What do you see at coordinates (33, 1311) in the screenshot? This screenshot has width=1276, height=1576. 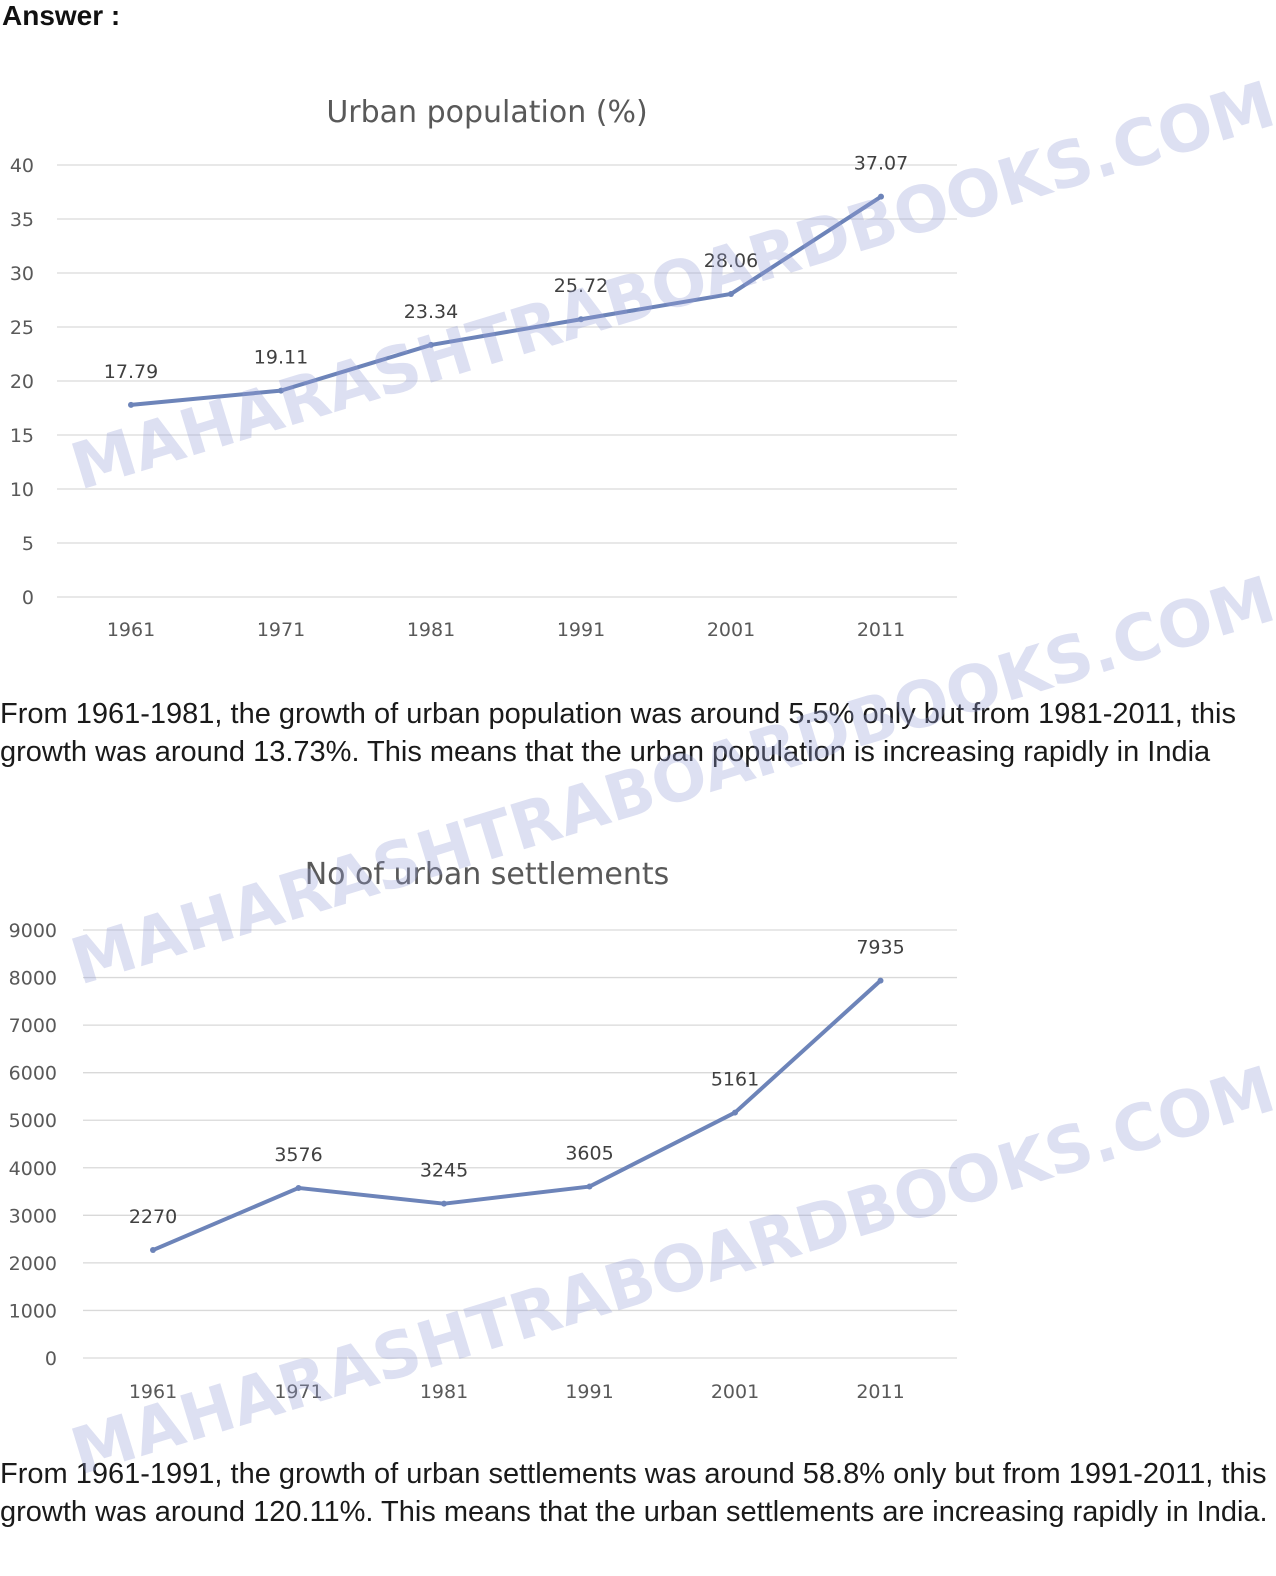 I see `y-tick-label: 1000` at bounding box center [33, 1311].